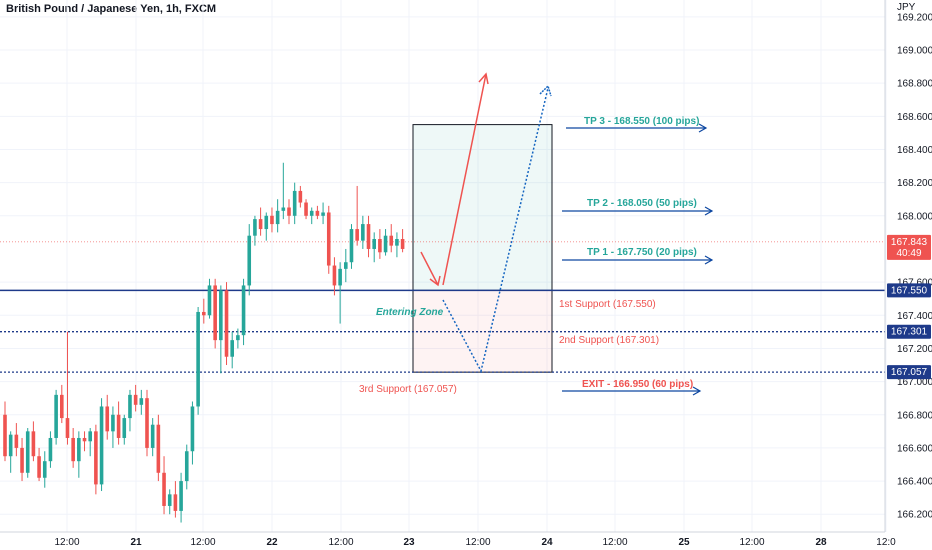 Image resolution: width=932 pixels, height=550 pixels. I want to click on tp2-arrow-head, so click(709, 211).